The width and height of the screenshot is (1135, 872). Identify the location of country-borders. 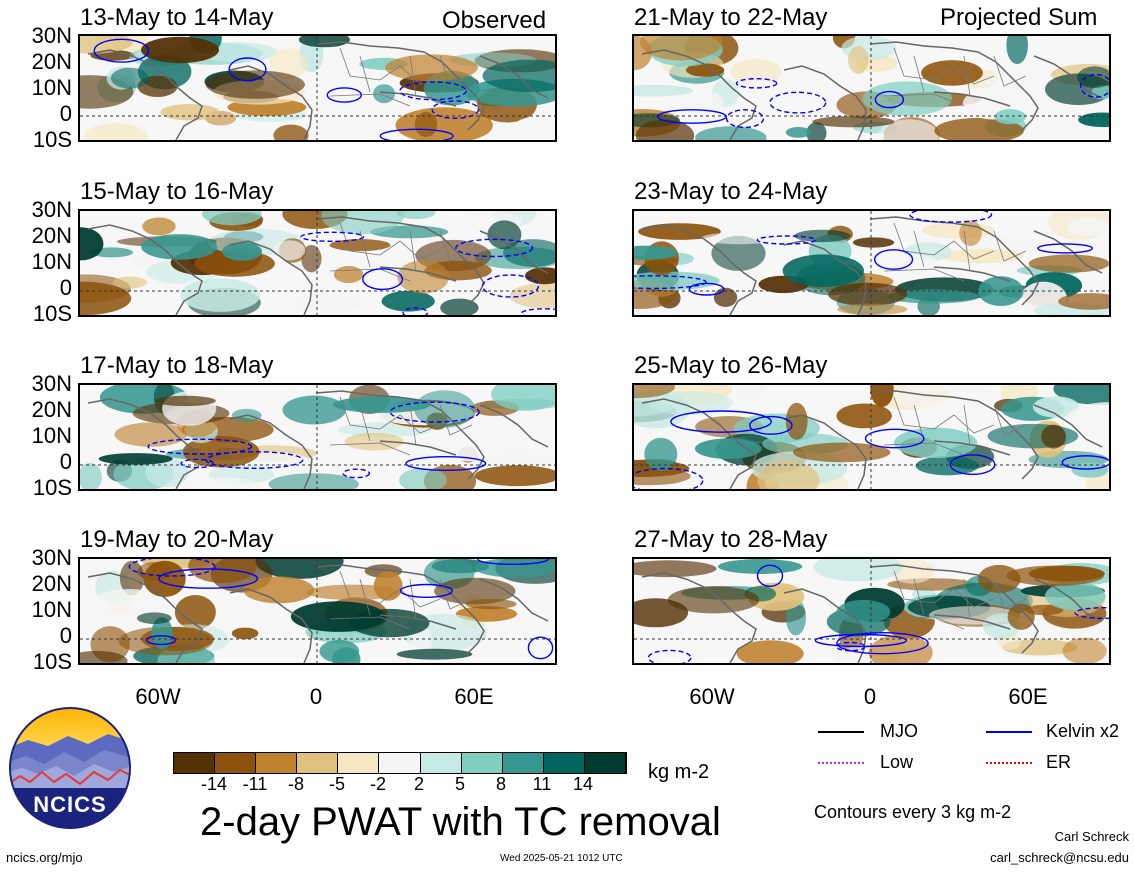
(955, 252).